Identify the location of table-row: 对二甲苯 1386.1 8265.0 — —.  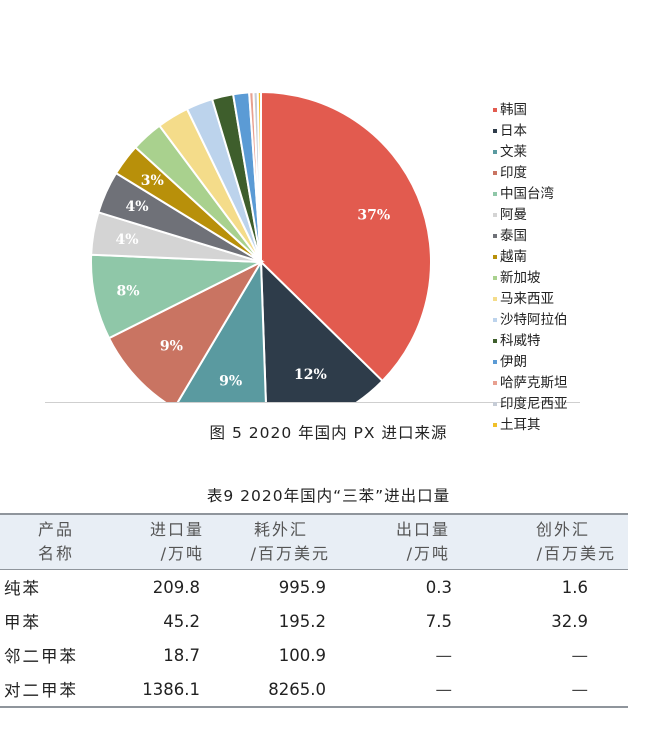
(314, 689).